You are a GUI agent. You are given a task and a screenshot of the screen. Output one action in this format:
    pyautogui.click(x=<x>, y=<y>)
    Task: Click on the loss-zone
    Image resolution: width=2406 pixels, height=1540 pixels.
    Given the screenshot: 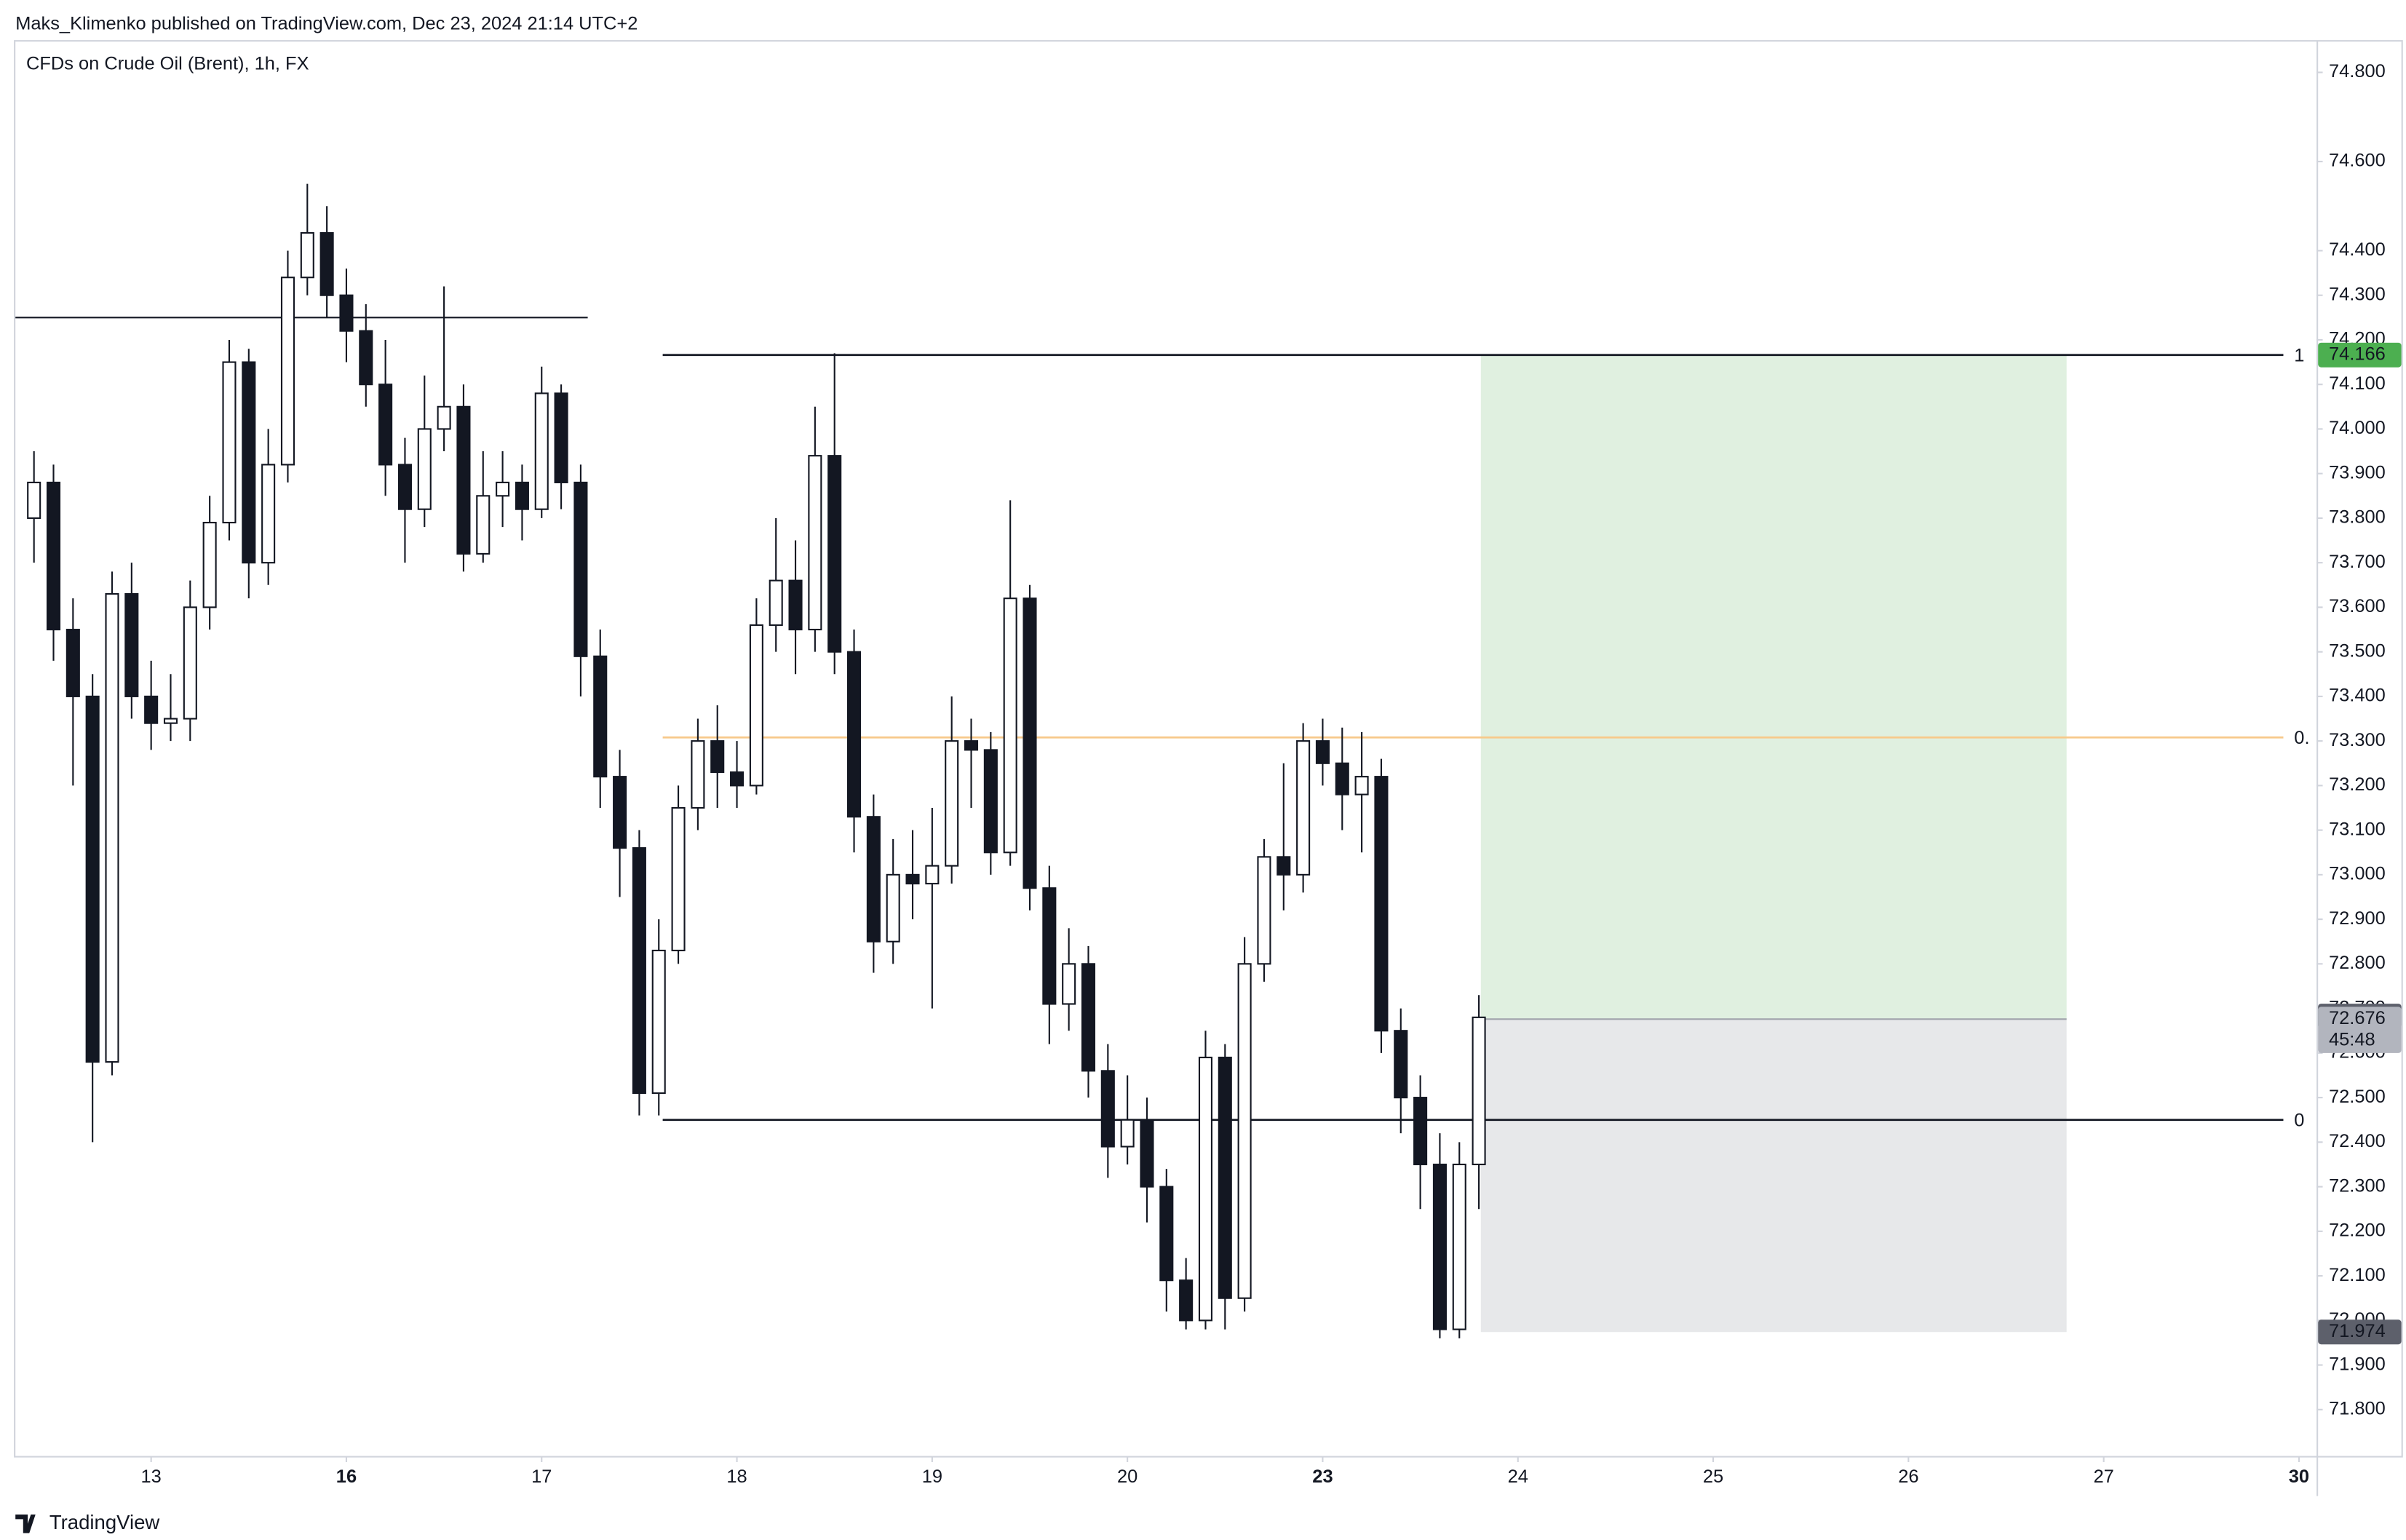 What is the action you would take?
    pyautogui.click(x=1773, y=1176)
    